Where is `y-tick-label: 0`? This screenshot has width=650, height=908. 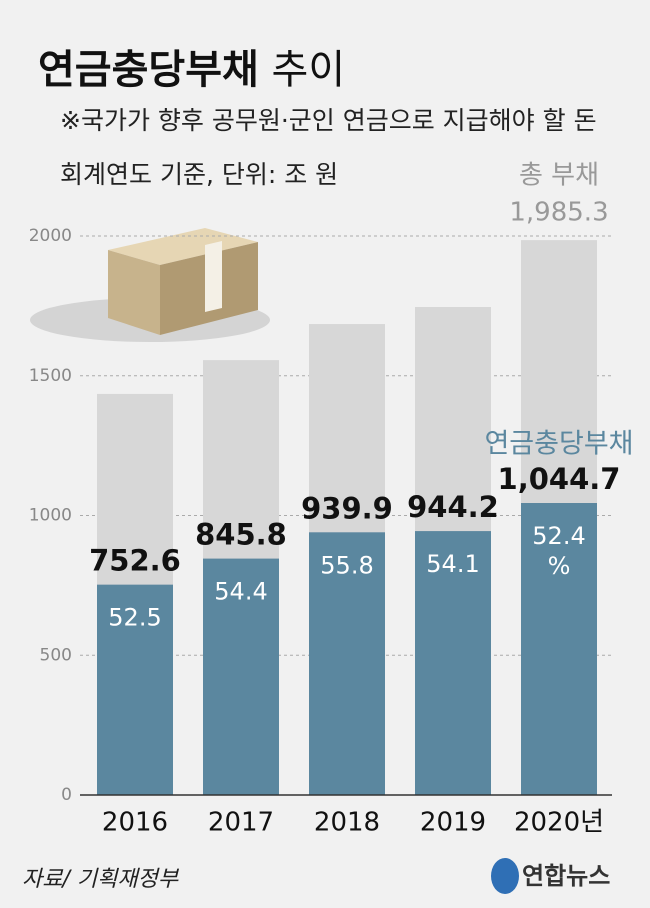
y-tick-label: 0 is located at coordinates (66, 795).